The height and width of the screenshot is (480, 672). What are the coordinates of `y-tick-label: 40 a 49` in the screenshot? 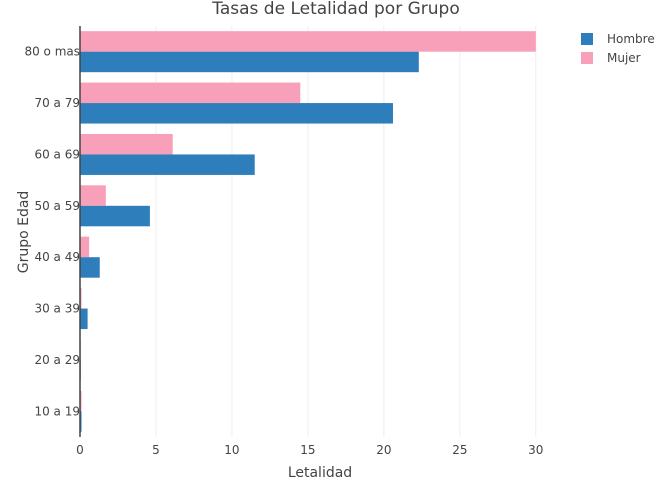 It's located at (57, 257).